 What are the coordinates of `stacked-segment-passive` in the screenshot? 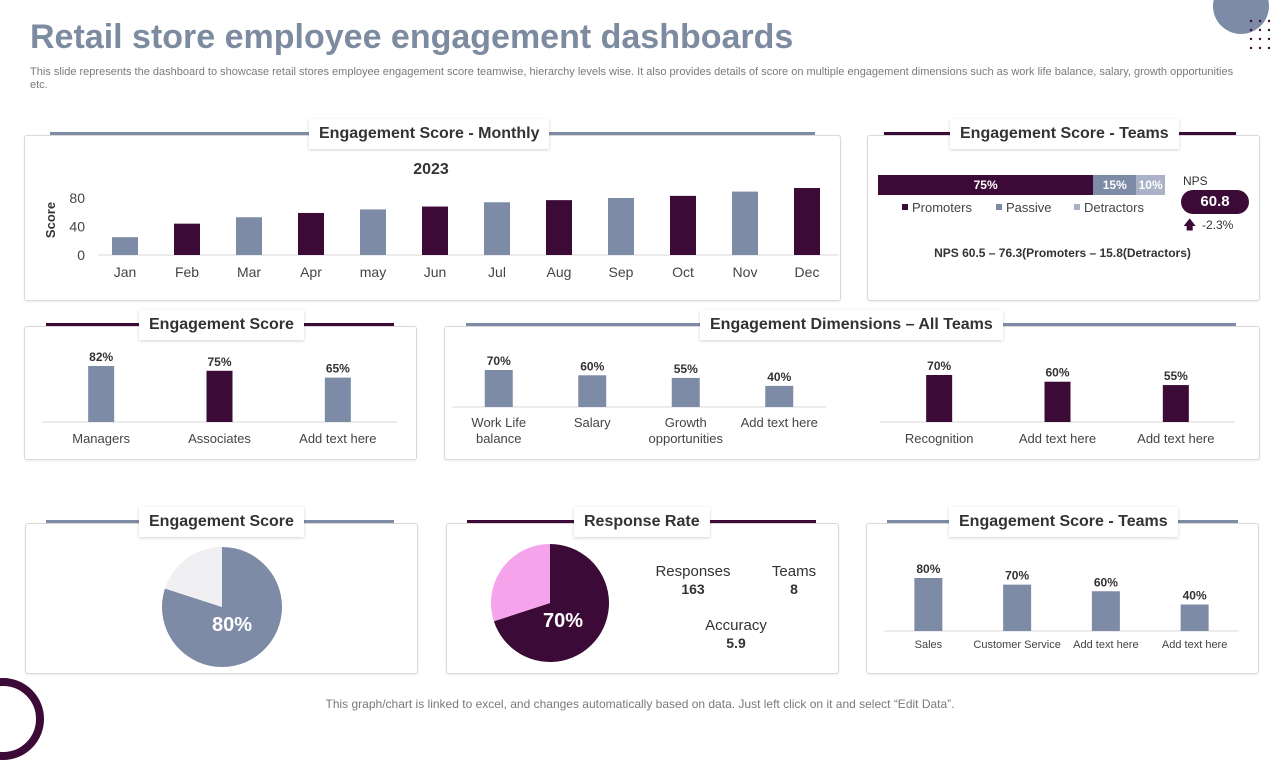 It's located at (1115, 185).